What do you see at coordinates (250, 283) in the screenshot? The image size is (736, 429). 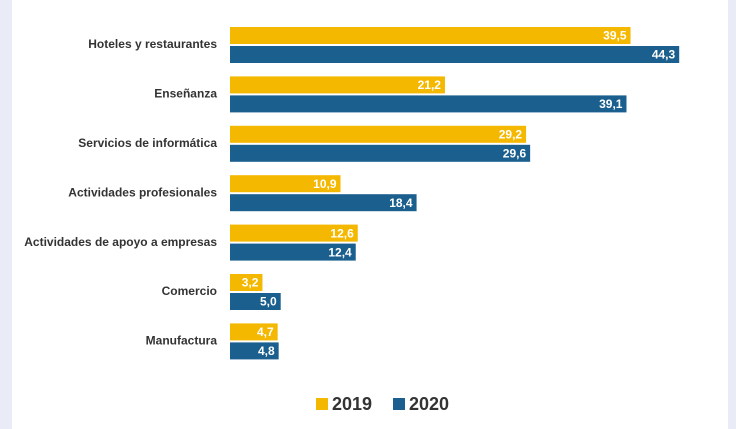 I see `value-label: 3,2` at bounding box center [250, 283].